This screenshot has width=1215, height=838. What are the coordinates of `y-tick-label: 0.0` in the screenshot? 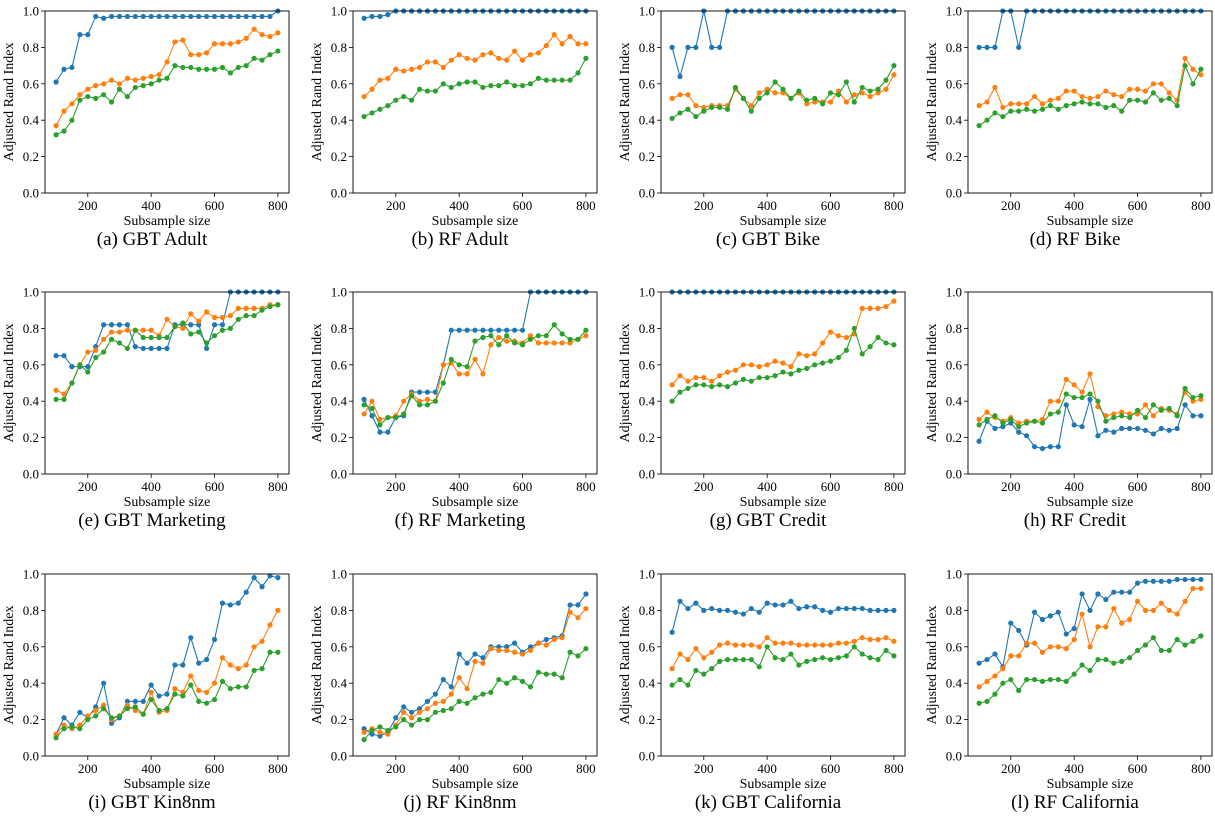 It's located at (339, 756).